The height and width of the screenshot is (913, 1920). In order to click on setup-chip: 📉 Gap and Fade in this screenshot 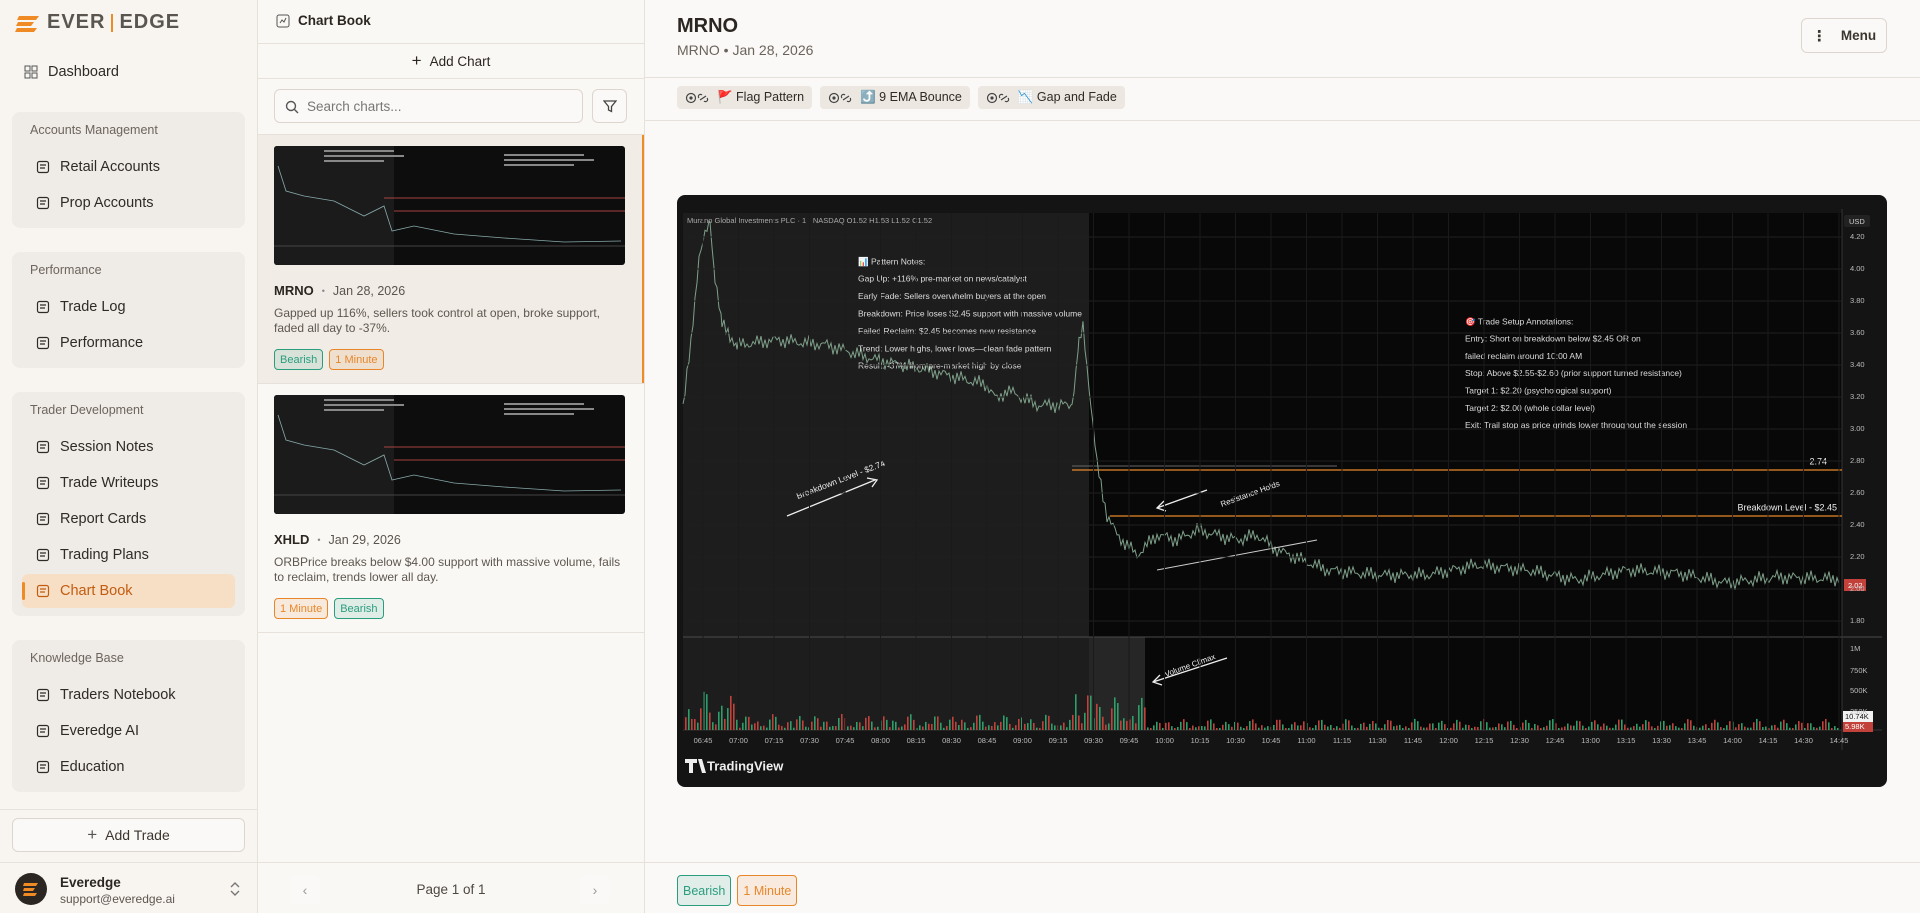, I will do `click(1051, 97)`.